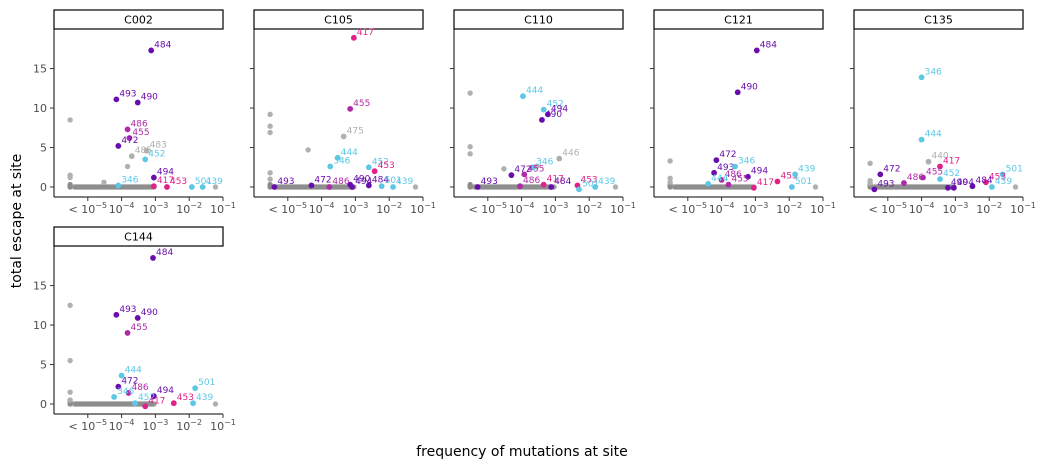 The image size is (1046, 469). I want to click on site-label-501: 501, so click(590, 184).